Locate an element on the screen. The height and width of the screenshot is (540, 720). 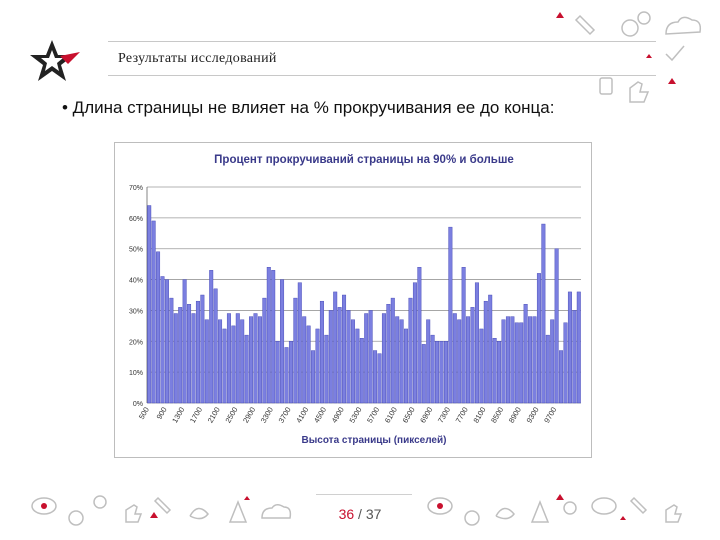
x-tick-label: 4900 is located at coordinates (338, 415).